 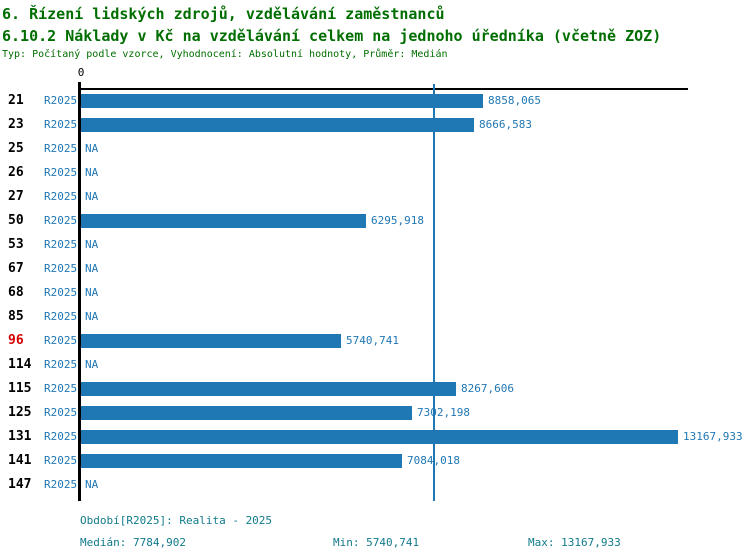 What do you see at coordinates (16, 196) in the screenshot?
I see `row-id-label: 27` at bounding box center [16, 196].